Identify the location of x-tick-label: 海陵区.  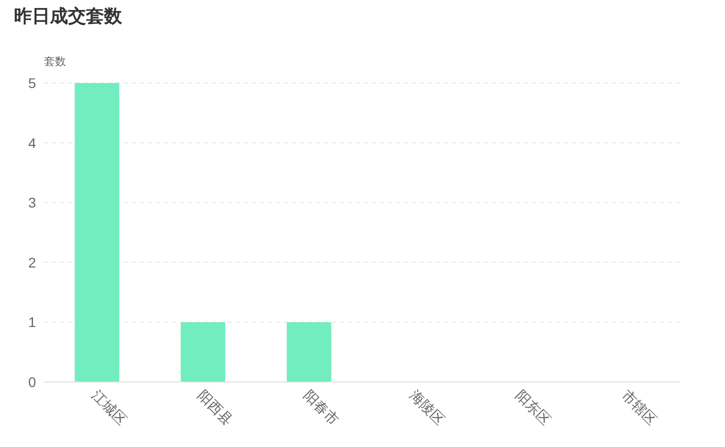
(427, 407).